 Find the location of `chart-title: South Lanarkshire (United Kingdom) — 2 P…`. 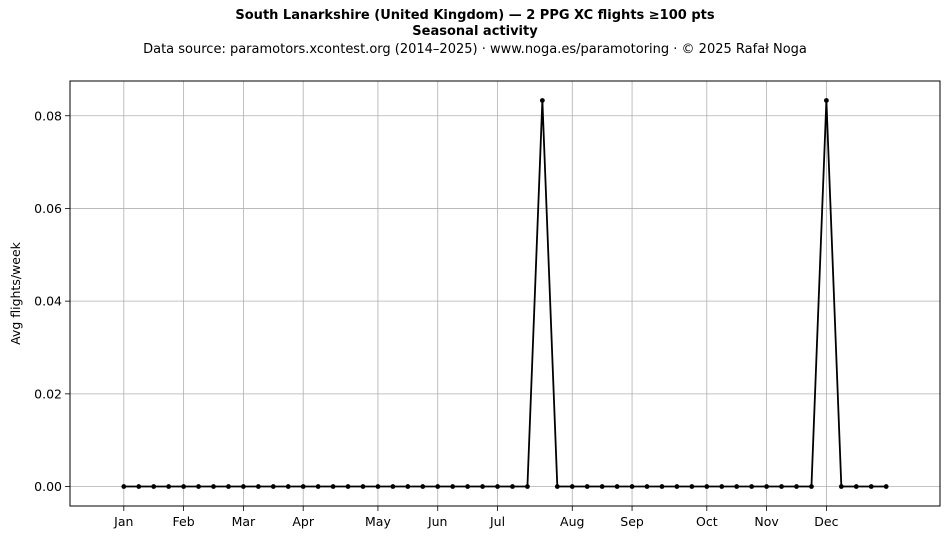

chart-title: South Lanarkshire (United Kingdom) — 2 P… is located at coordinates (475, 15).